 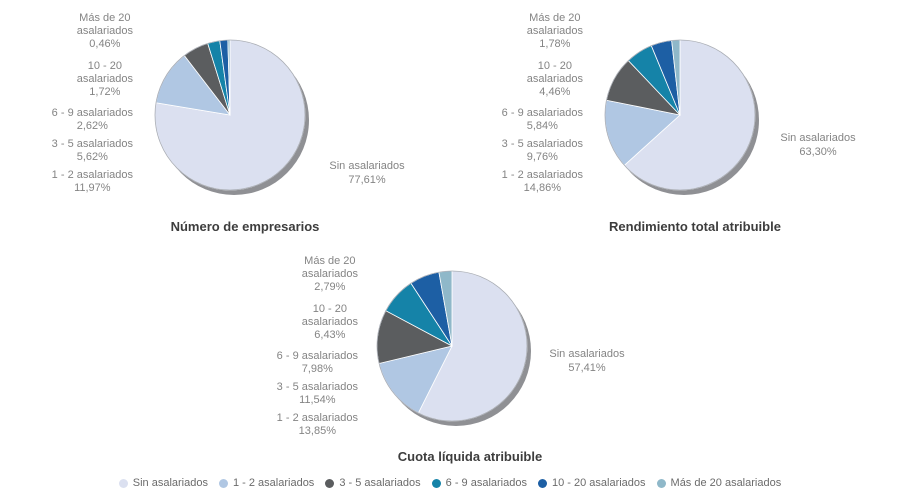 I want to click on label-value: 1,72%, so click(x=105, y=92).